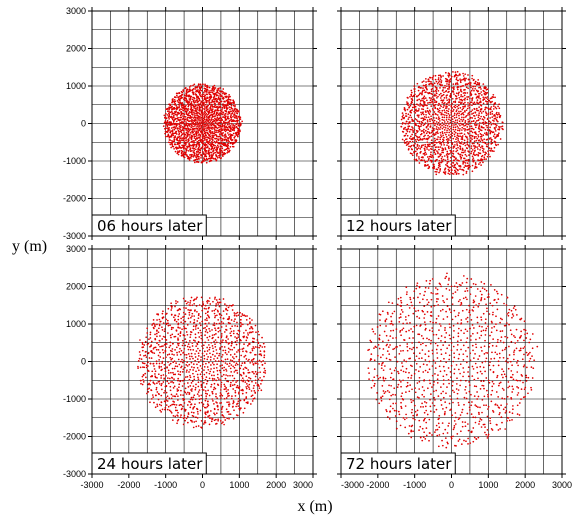 The image size is (583, 515). I want to click on y-tick-label: 1000, so click(76, 86).